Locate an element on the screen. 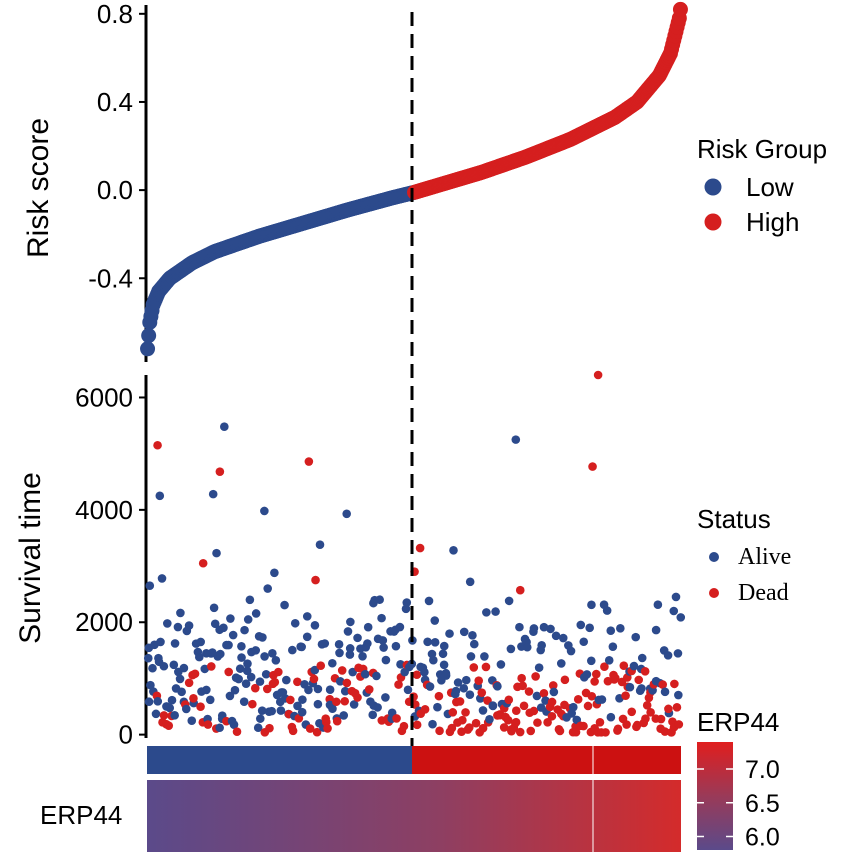 This screenshot has height=854, width=852. expression-colorbar is located at coordinates (715, 796).